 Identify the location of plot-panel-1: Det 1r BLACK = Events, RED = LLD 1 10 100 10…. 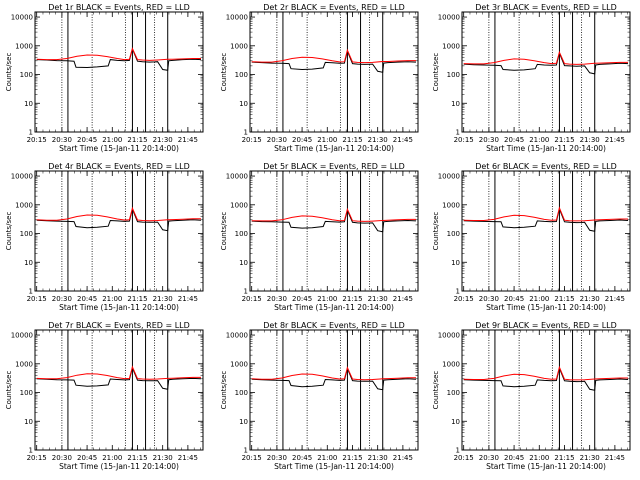
(104, 78).